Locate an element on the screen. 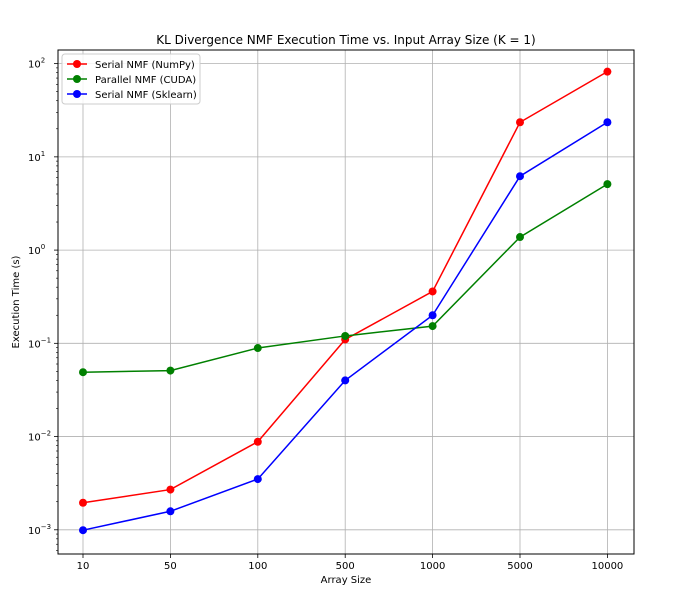  legend-label: Parallel NMF (CUDA) is located at coordinates (145, 80).